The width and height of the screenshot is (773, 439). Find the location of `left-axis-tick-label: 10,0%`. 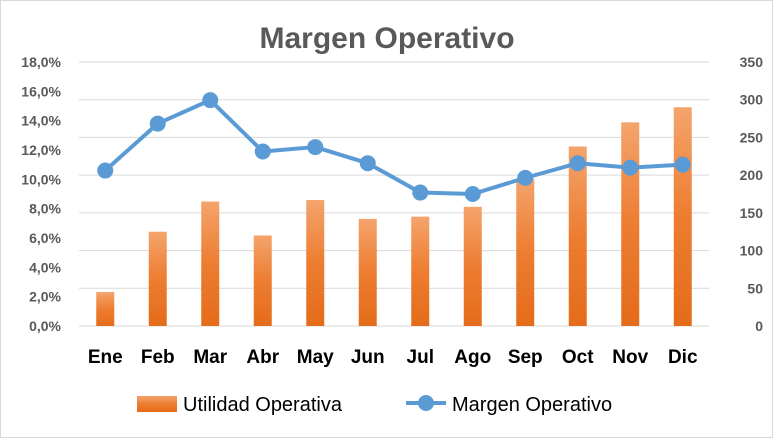

left-axis-tick-label: 10,0% is located at coordinates (41, 179).